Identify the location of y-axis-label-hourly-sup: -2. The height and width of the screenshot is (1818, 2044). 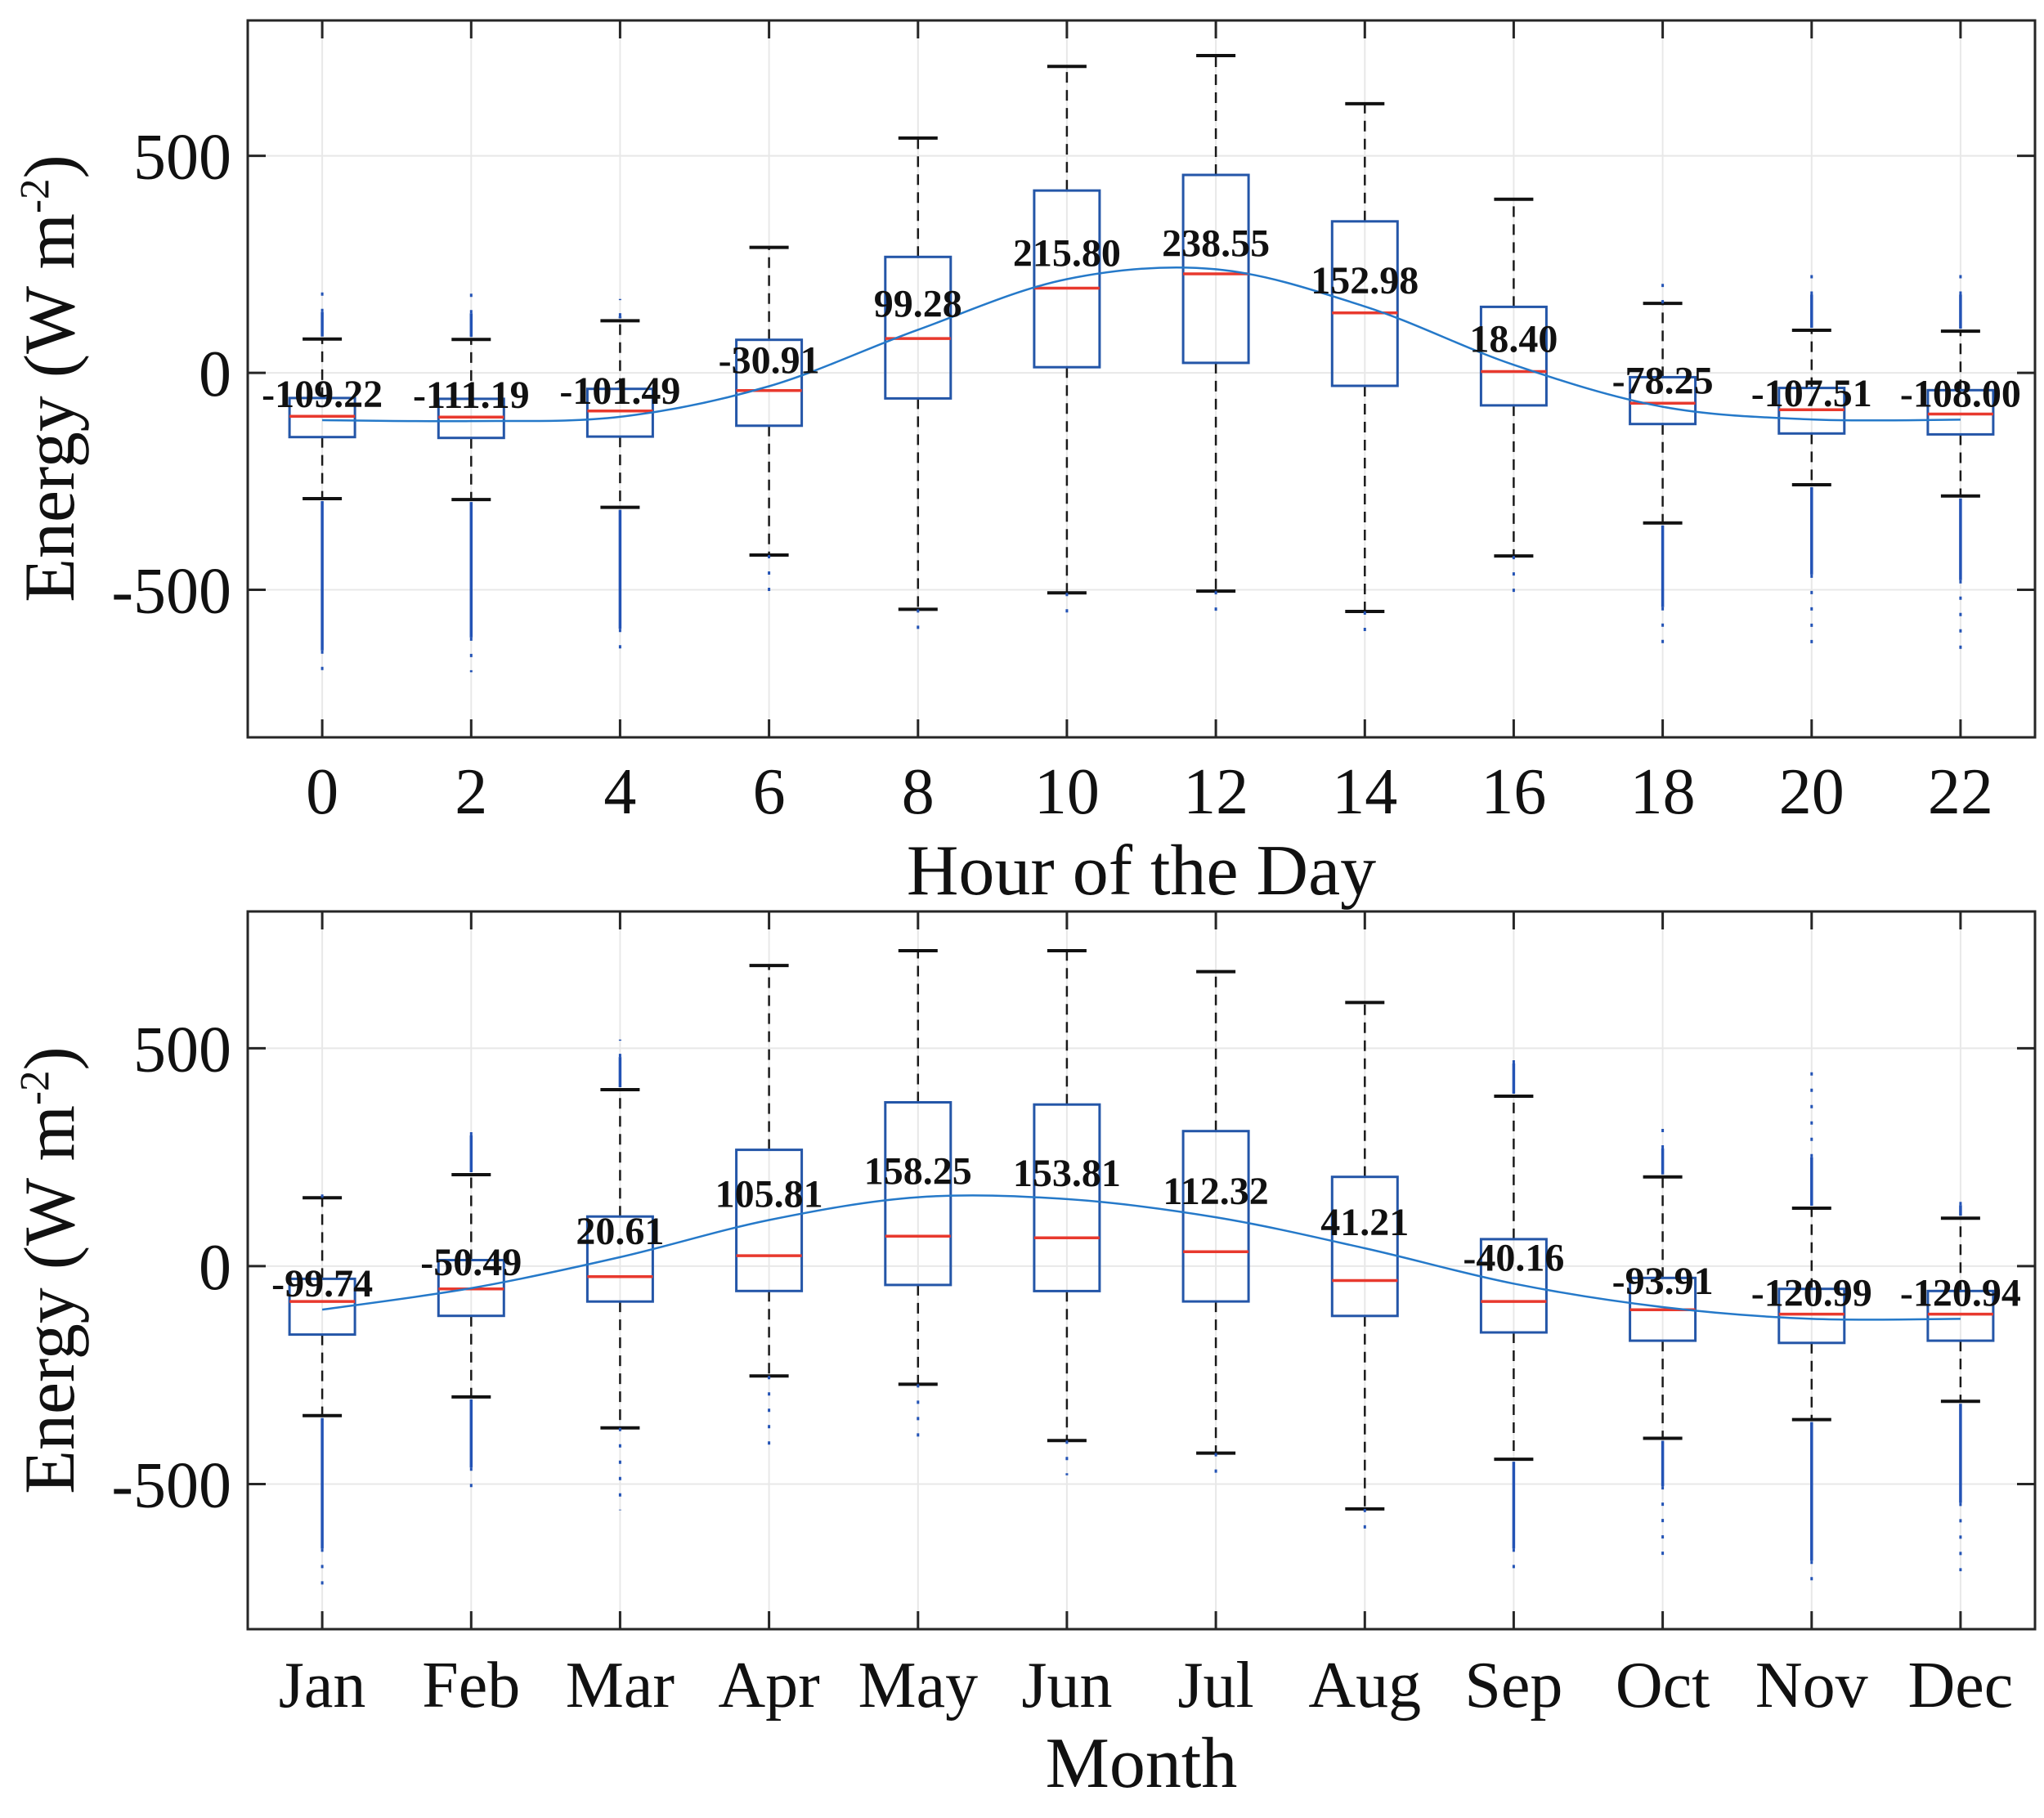
(35, 196).